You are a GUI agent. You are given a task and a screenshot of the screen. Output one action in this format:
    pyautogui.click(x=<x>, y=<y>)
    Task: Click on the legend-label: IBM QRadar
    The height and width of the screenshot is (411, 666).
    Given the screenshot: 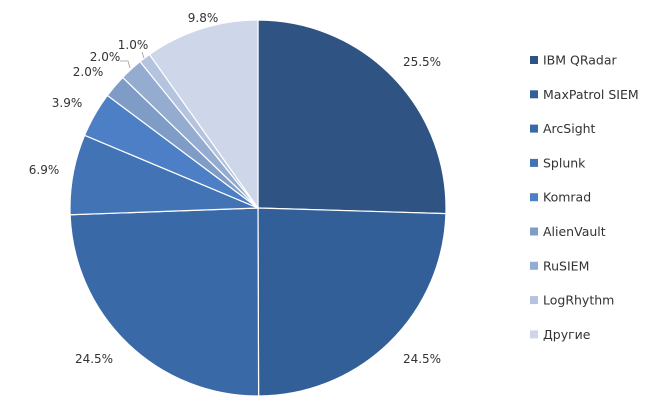 What is the action you would take?
    pyautogui.click(x=580, y=60)
    